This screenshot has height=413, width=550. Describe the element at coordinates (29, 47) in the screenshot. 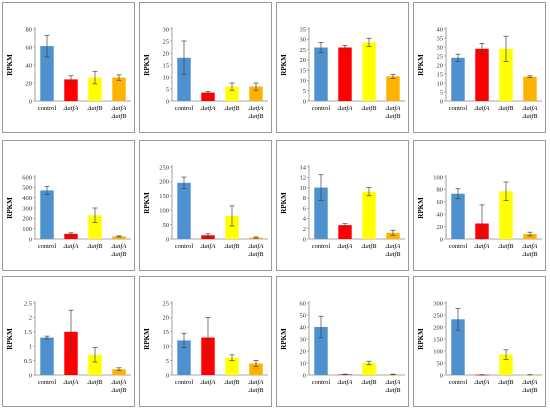

I see `y-tick-label: 60` at that location.